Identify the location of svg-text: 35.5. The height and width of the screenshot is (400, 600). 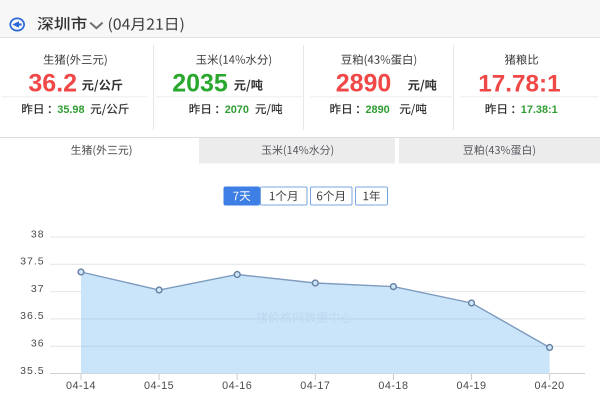
(32, 371).